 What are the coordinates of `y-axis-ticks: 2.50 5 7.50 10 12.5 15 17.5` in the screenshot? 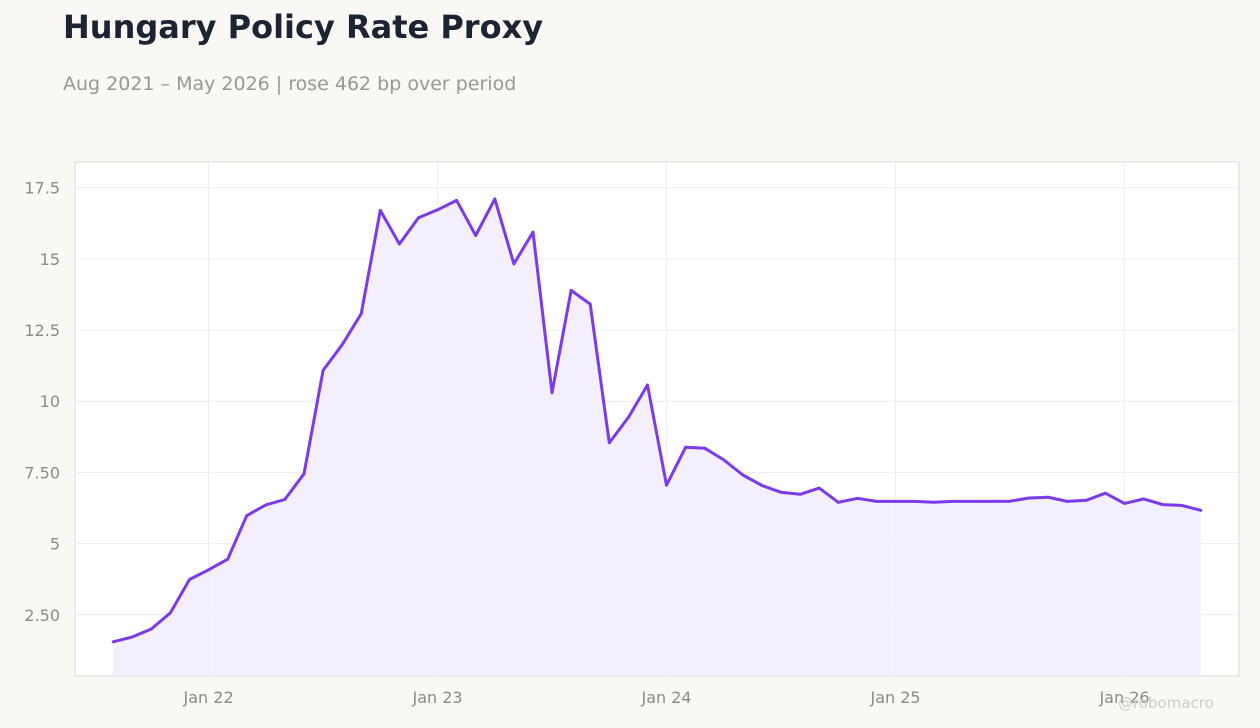 It's located at (42, 402).